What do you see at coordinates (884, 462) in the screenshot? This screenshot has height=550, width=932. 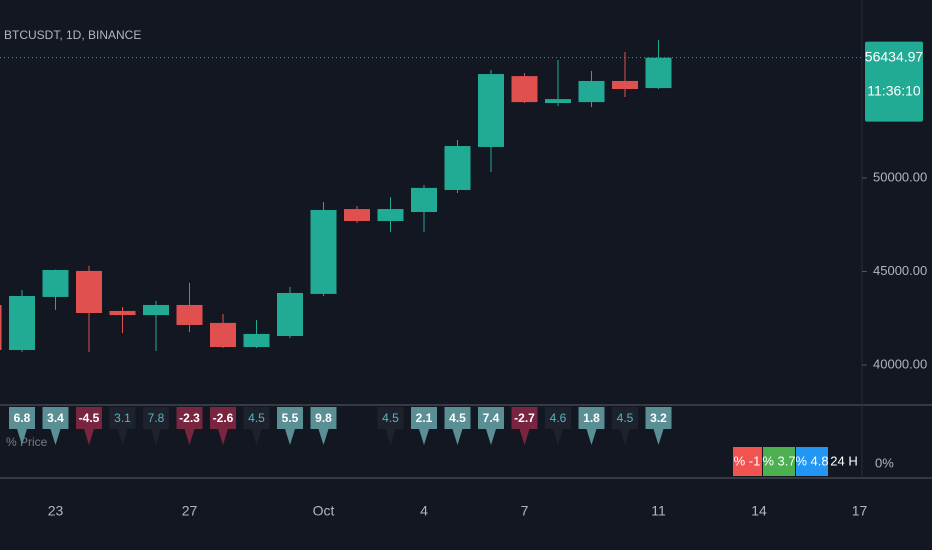 I see `indicator-axis-label: 0%` at bounding box center [884, 462].